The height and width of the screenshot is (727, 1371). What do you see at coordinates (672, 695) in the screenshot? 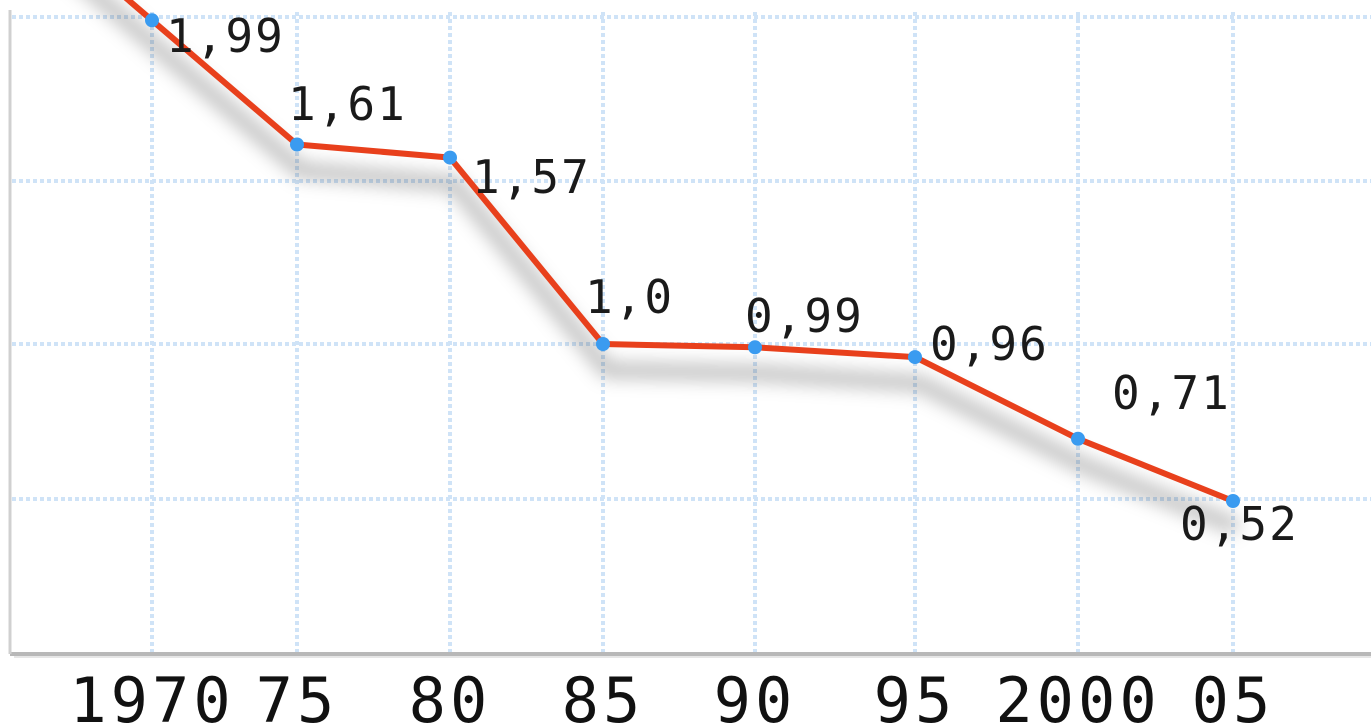
I see `x-tick-labels: 1970 75 80 85 90 95 2000 05` at bounding box center [672, 695].